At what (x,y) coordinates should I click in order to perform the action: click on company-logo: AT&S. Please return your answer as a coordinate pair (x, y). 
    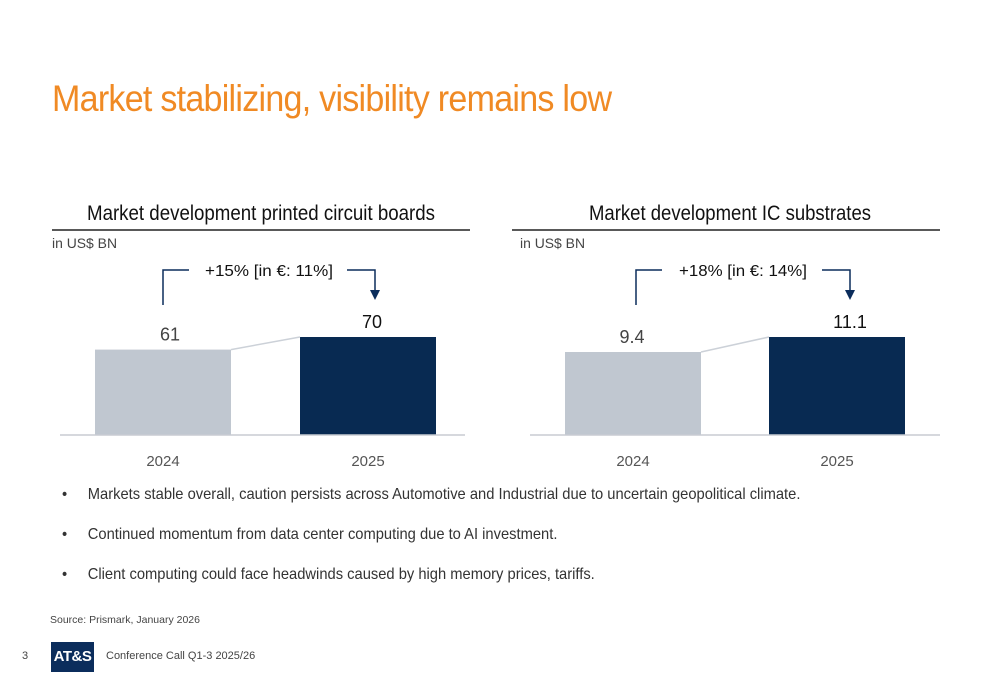
    Looking at the image, I should click on (72, 657).